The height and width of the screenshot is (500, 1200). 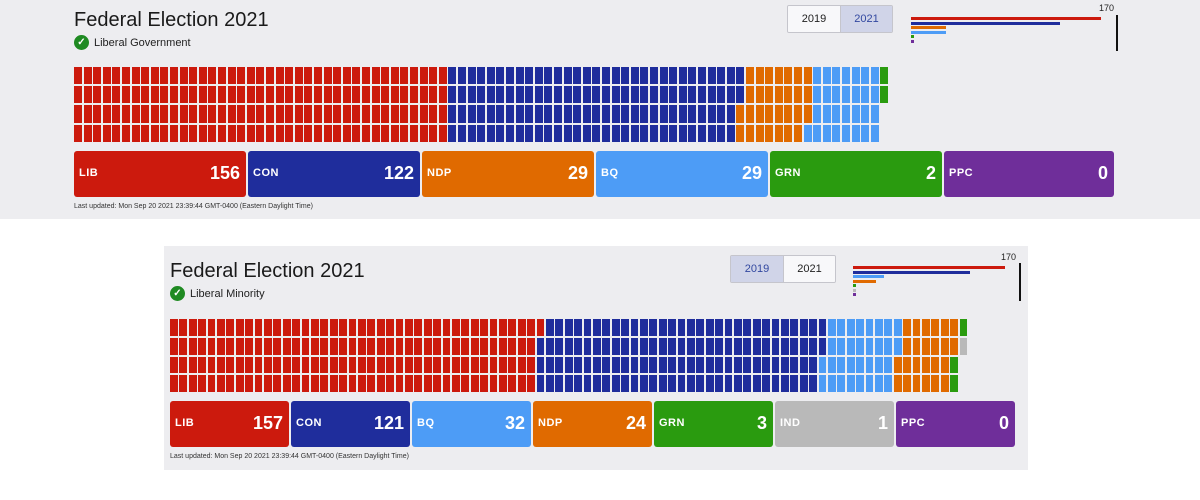 What do you see at coordinates (471, 424) in the screenshot?
I see `party-box-bq: BQ 32` at bounding box center [471, 424].